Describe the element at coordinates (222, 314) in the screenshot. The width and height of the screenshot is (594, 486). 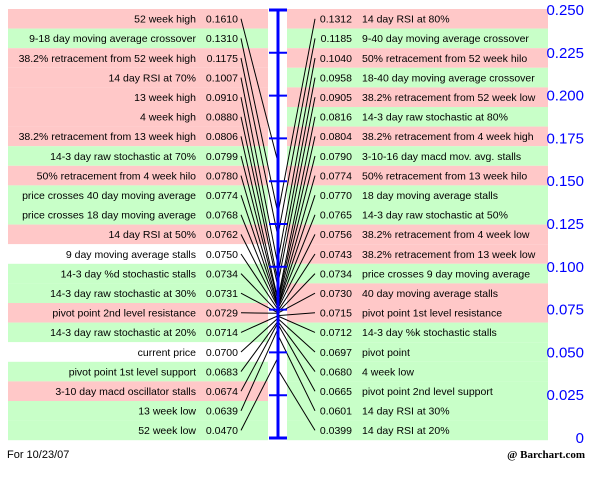
I see `left-row-value: 0.0729` at that location.